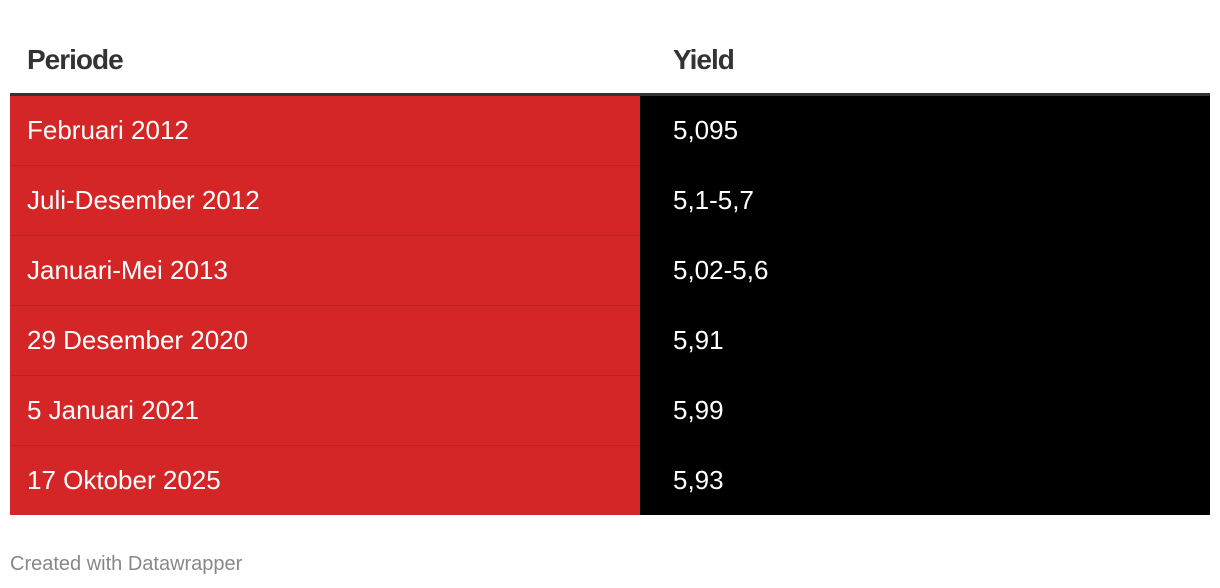 The image size is (1220, 588). I want to click on column-header: Periode, so click(325, 61).